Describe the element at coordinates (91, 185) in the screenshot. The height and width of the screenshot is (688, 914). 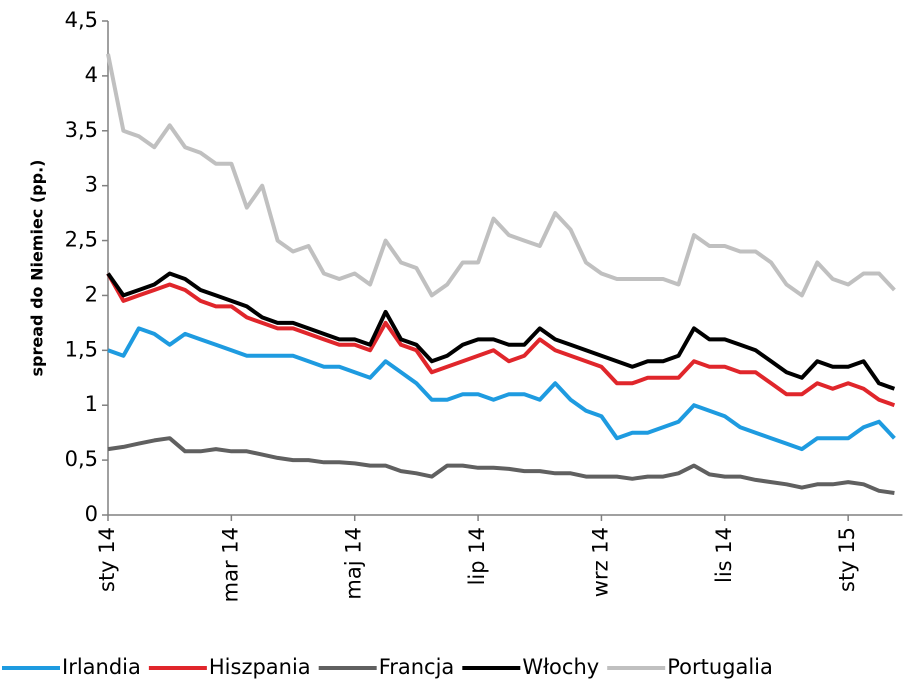
I see `y-tick-label: 3` at that location.